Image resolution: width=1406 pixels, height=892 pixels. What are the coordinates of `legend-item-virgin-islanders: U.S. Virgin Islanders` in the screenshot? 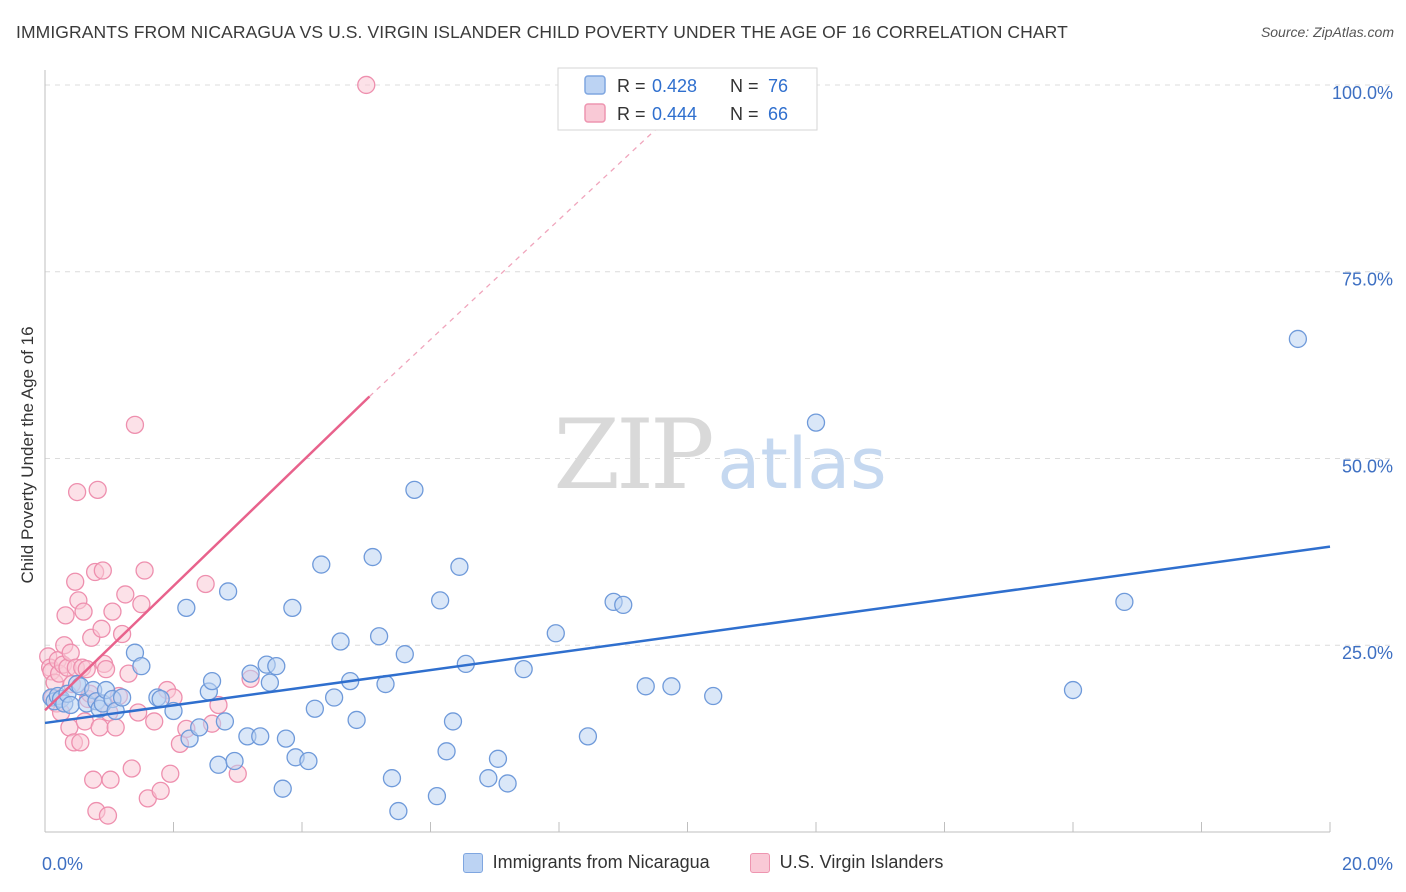 It's located at (846, 862).